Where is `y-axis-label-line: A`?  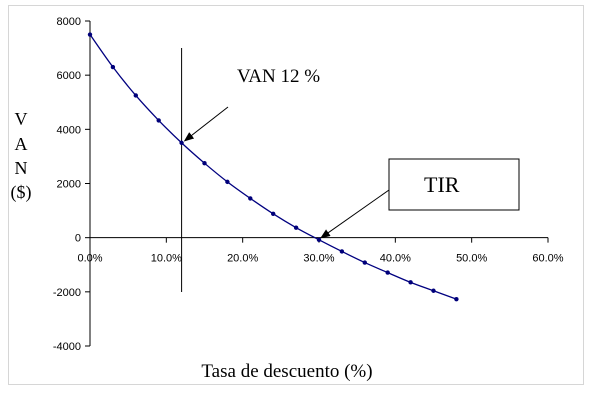
y-axis-label-line: A is located at coordinates (21, 144).